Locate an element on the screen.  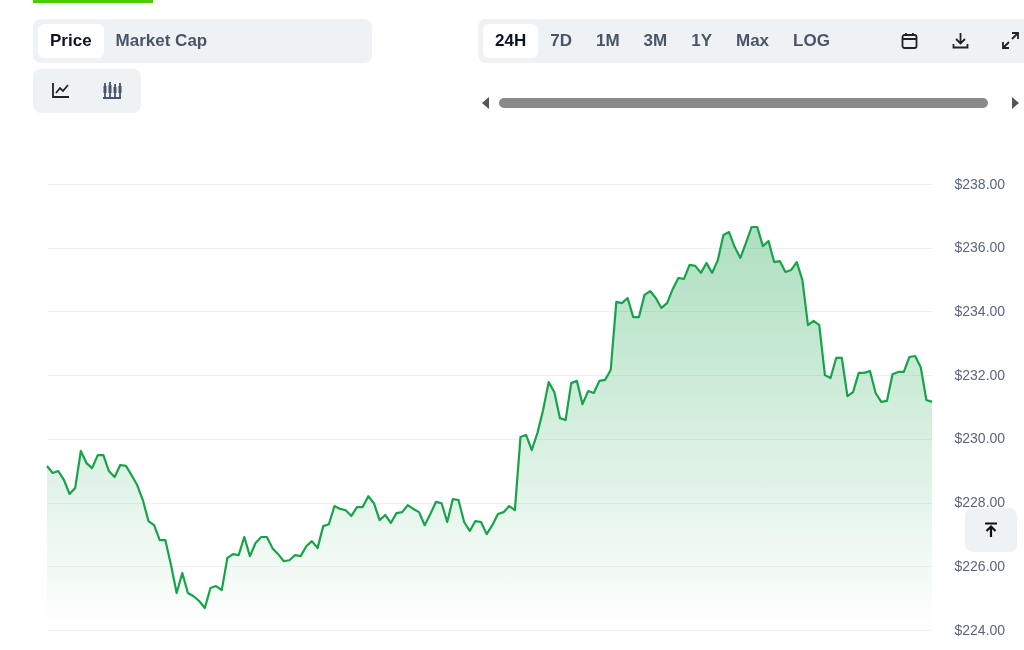
text: 1M is located at coordinates (607, 41).